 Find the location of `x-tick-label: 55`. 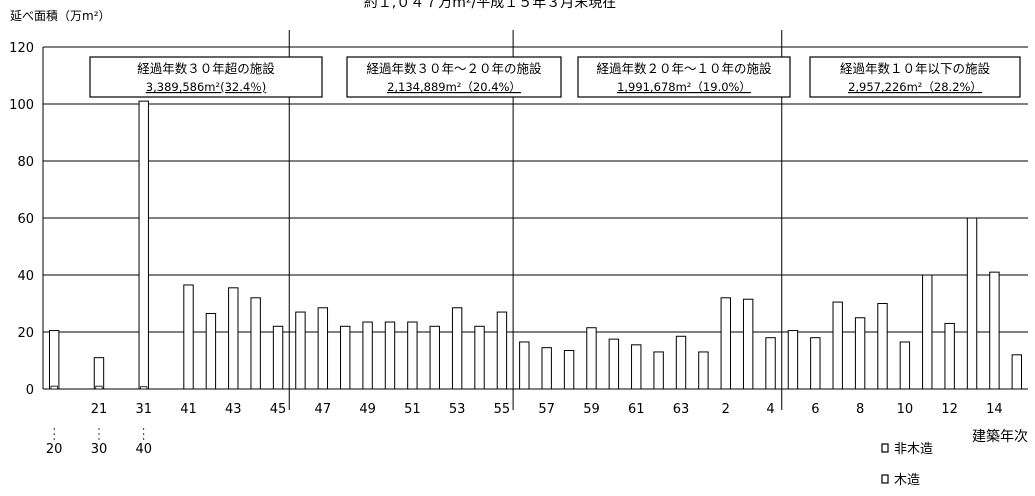

x-tick-label: 55 is located at coordinates (502, 409).